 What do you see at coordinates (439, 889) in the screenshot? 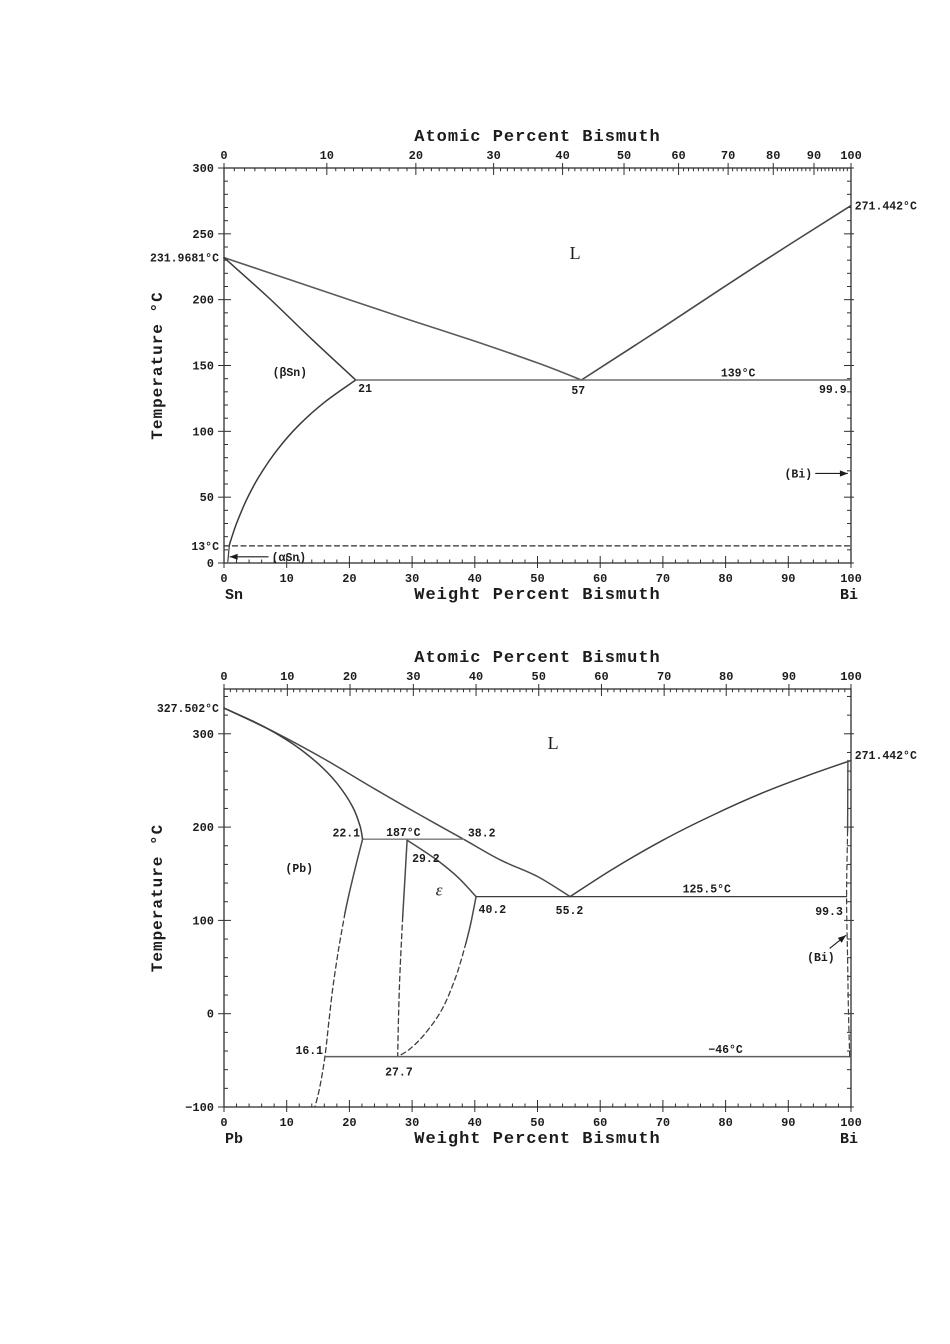
I see `annotation--: ε` at bounding box center [439, 889].